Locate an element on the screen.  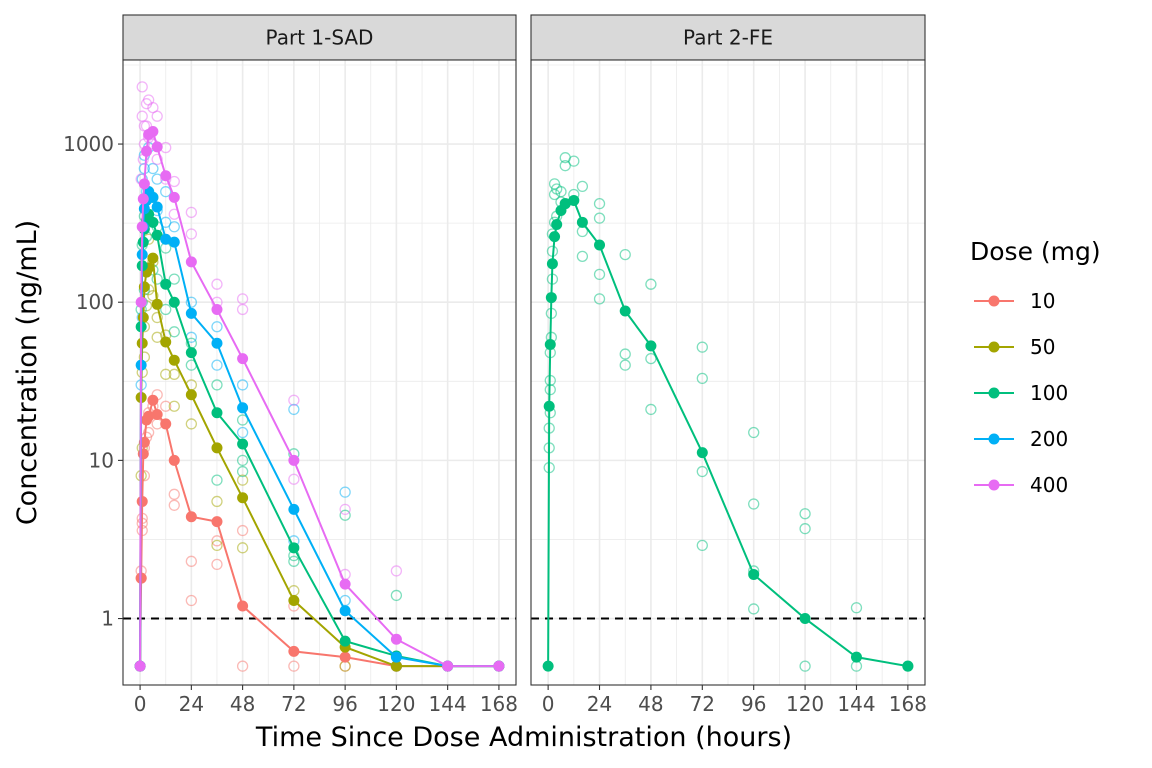
y-tick-label: 10 is located at coordinates (101, 460).